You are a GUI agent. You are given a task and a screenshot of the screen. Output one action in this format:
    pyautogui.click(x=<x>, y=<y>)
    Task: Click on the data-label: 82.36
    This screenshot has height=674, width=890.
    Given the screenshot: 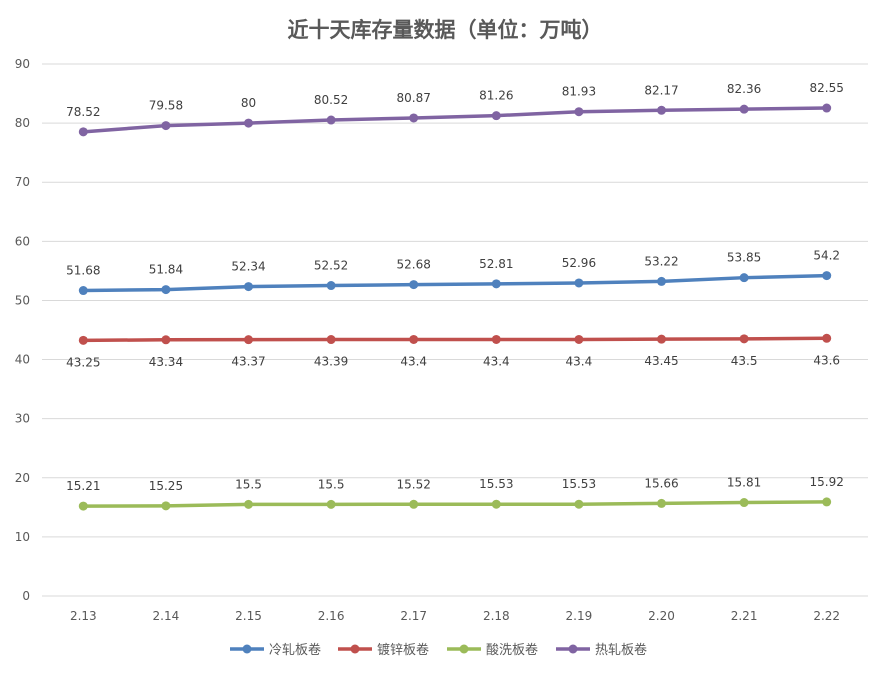 What is the action you would take?
    pyautogui.click(x=744, y=89)
    